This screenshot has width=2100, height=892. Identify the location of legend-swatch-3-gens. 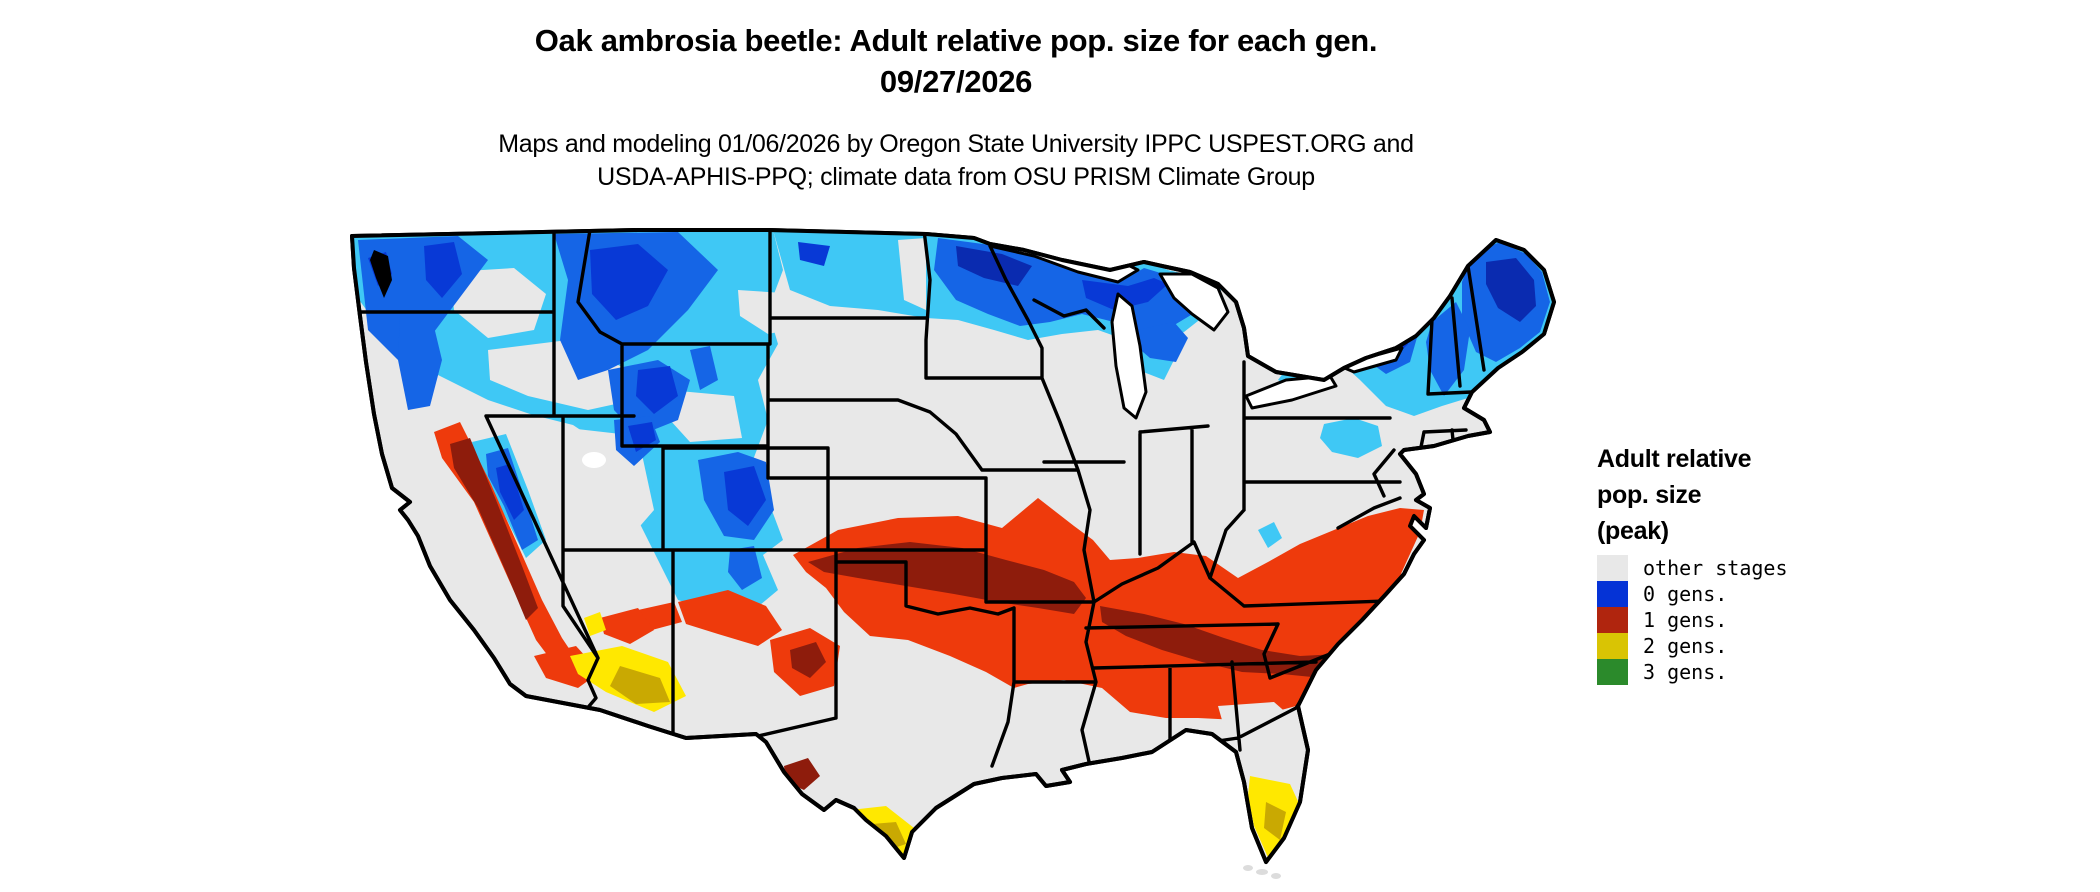
(1612, 672).